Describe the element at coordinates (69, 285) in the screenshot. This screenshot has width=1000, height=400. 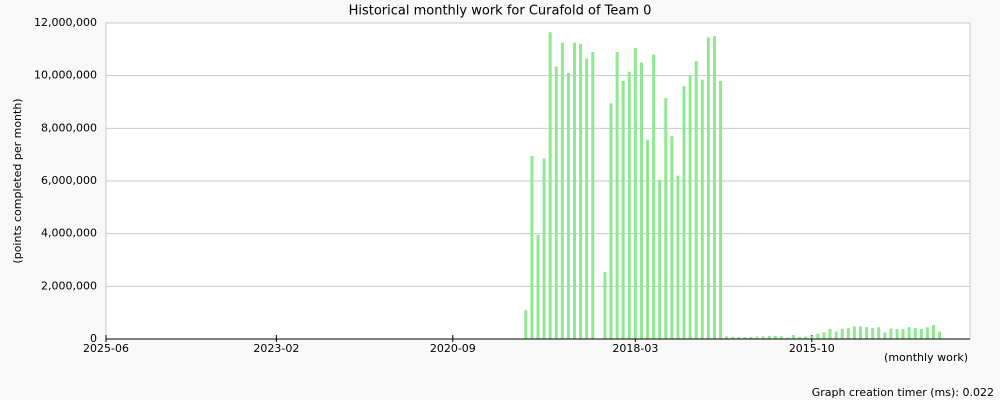
I see `y-tick-label: 2,000,000` at that location.